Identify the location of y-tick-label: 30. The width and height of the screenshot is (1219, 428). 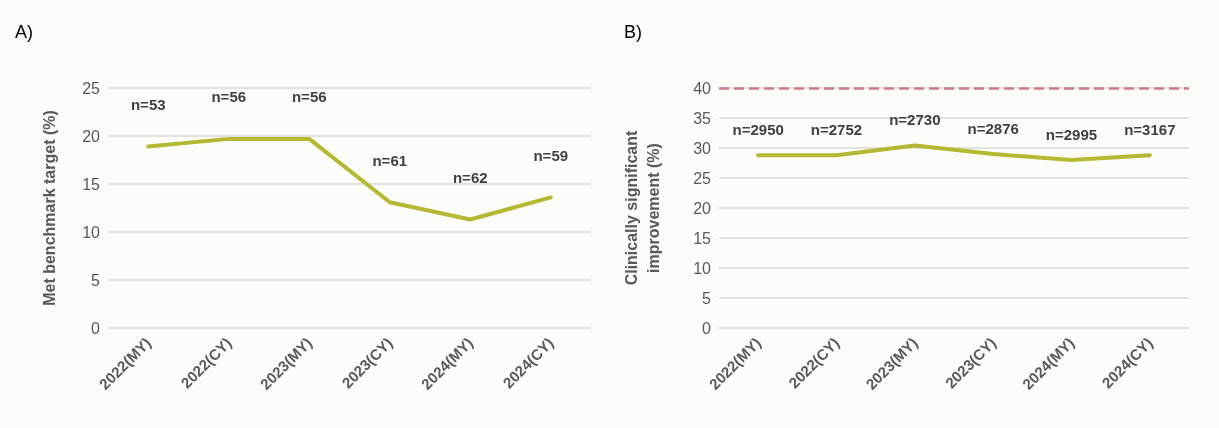
(702, 148).